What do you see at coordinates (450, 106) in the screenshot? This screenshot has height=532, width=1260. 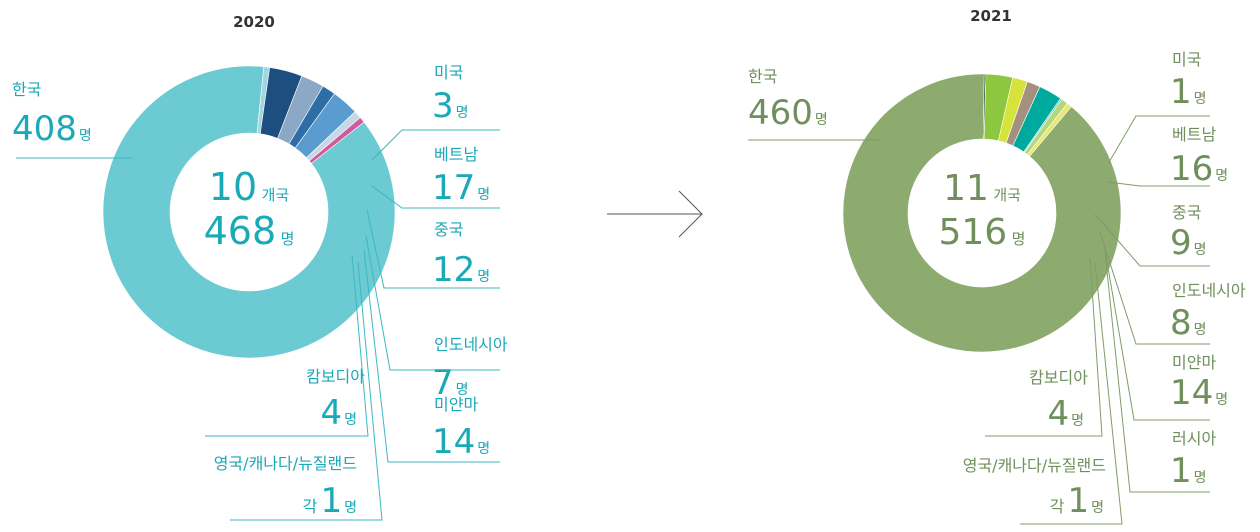 I see `slice-label-value: 3 명` at bounding box center [450, 106].